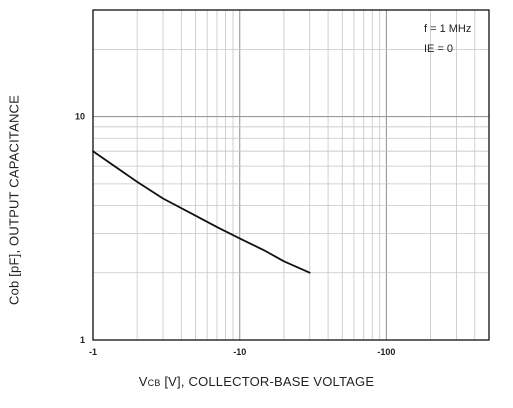 Image resolution: width=513 pixels, height=408 pixels. What do you see at coordinates (93, 352) in the screenshot?
I see `x-tick-label: -1` at bounding box center [93, 352].